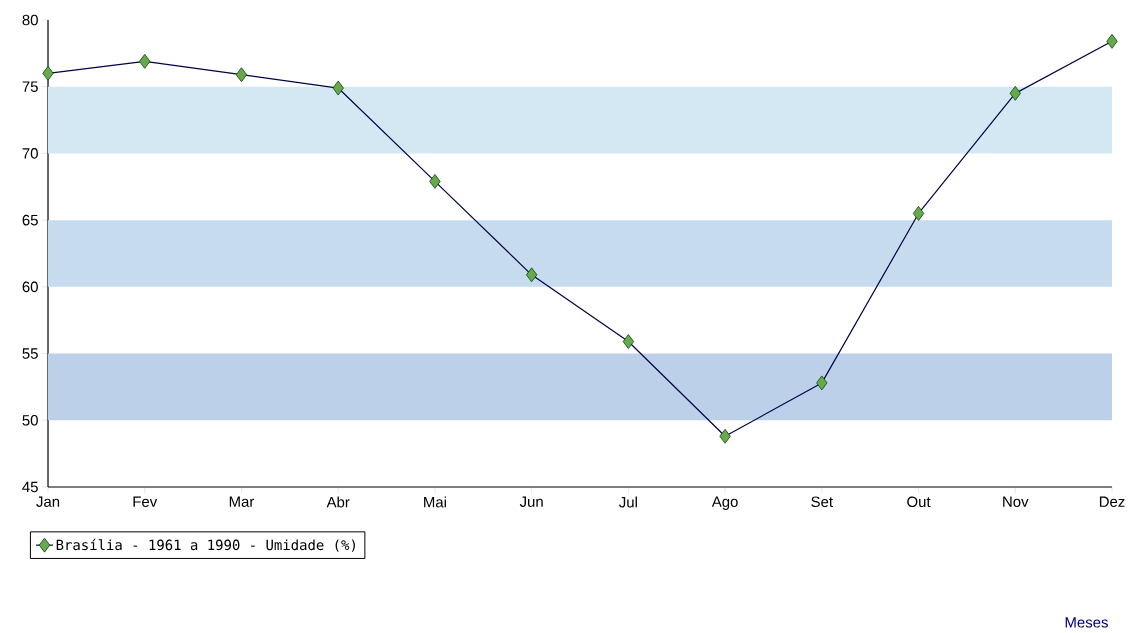 The height and width of the screenshot is (633, 1138). Describe the element at coordinates (822, 502) in the screenshot. I see `x-tick-label: Set` at that location.